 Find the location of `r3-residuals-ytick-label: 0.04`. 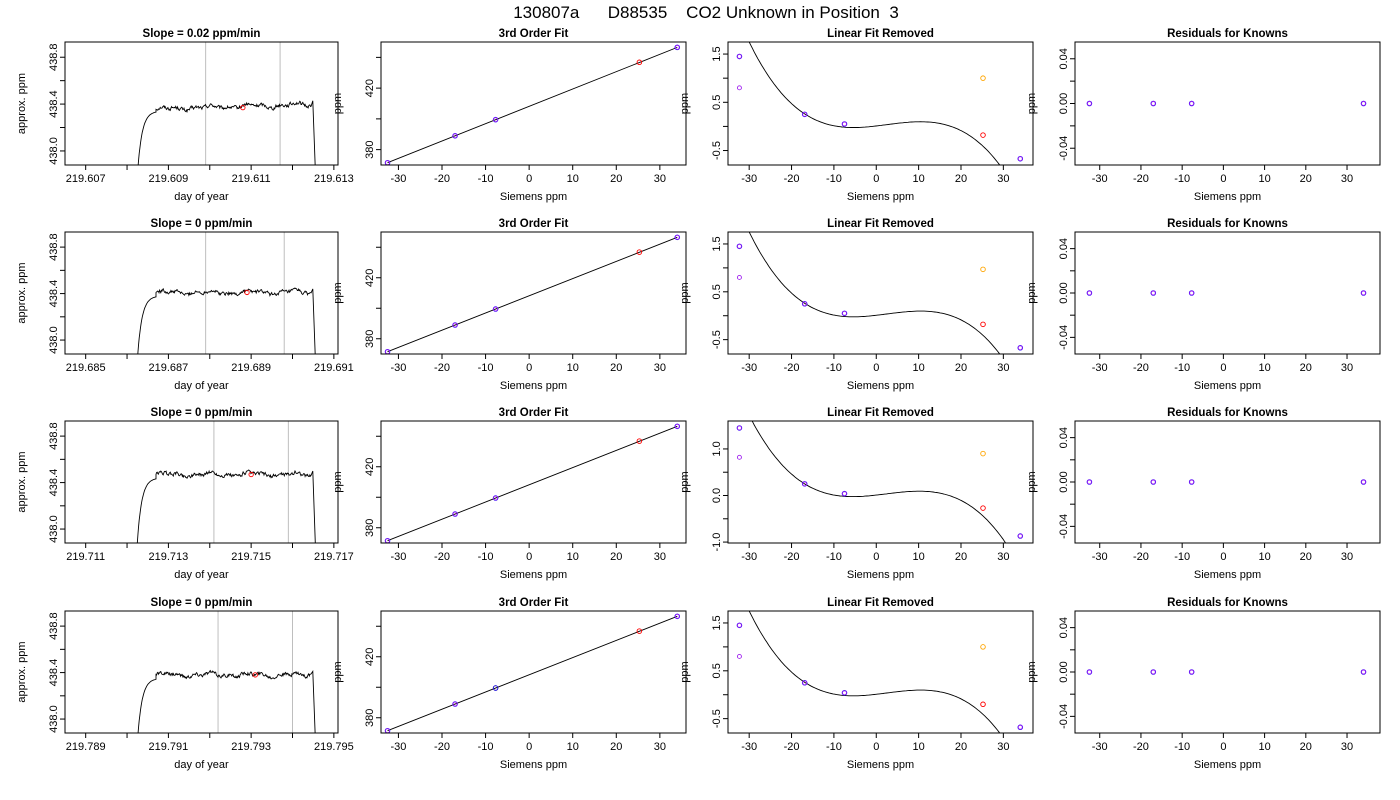

r3-residuals-ytick-label: 0.04 is located at coordinates (1064, 627).